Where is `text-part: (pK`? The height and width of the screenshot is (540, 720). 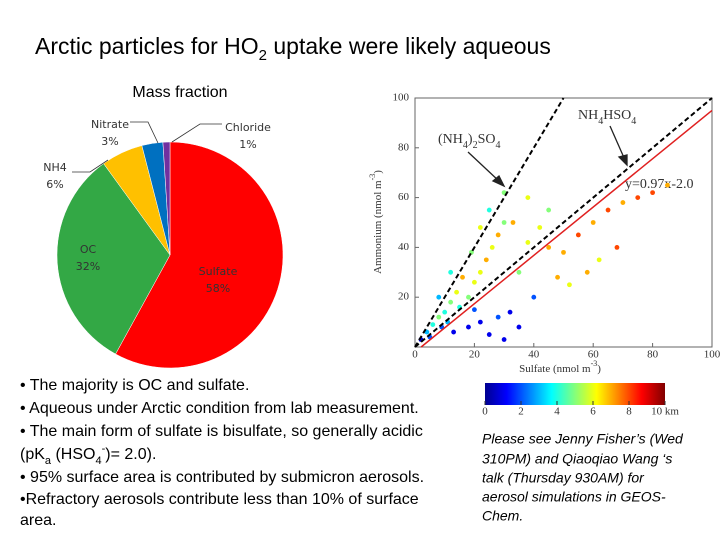
text-part: (pK is located at coordinates (32, 454).